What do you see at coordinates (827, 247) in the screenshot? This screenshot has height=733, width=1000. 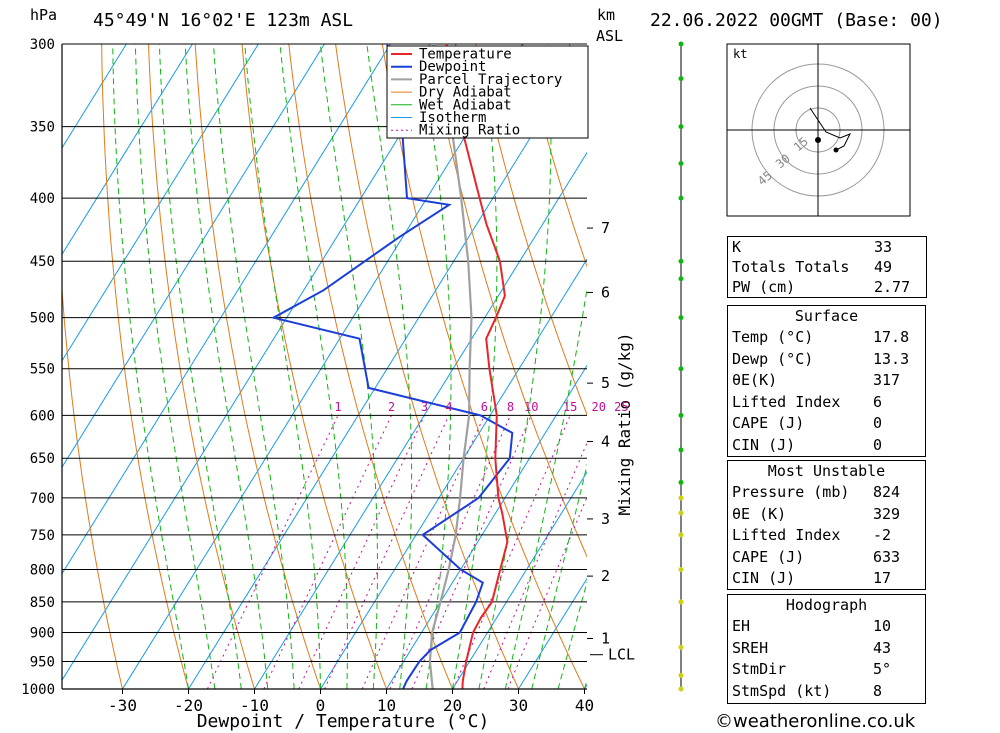 I see `index-row: K 33` at bounding box center [827, 247].